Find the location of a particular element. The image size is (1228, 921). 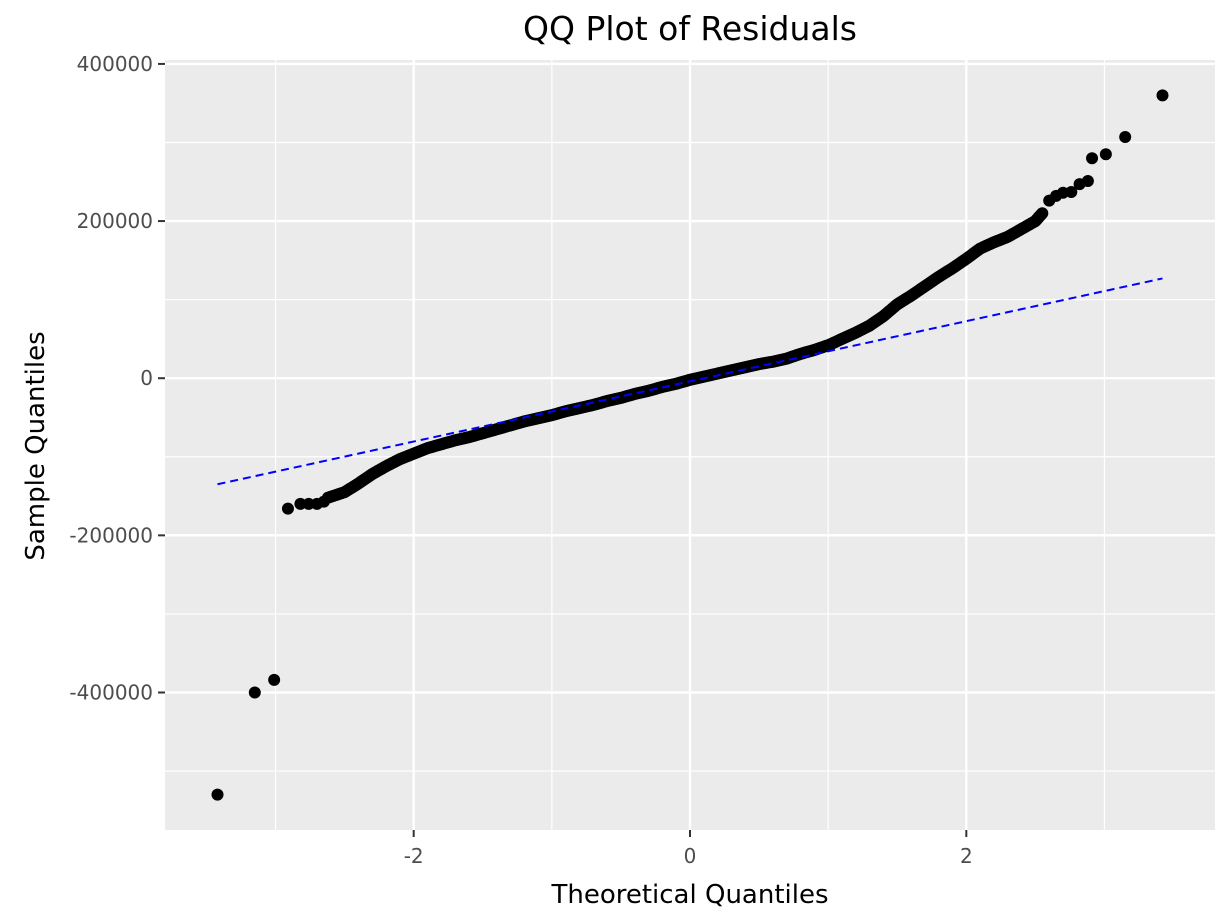

y-tick-label: 200000 is located at coordinates (115, 221).